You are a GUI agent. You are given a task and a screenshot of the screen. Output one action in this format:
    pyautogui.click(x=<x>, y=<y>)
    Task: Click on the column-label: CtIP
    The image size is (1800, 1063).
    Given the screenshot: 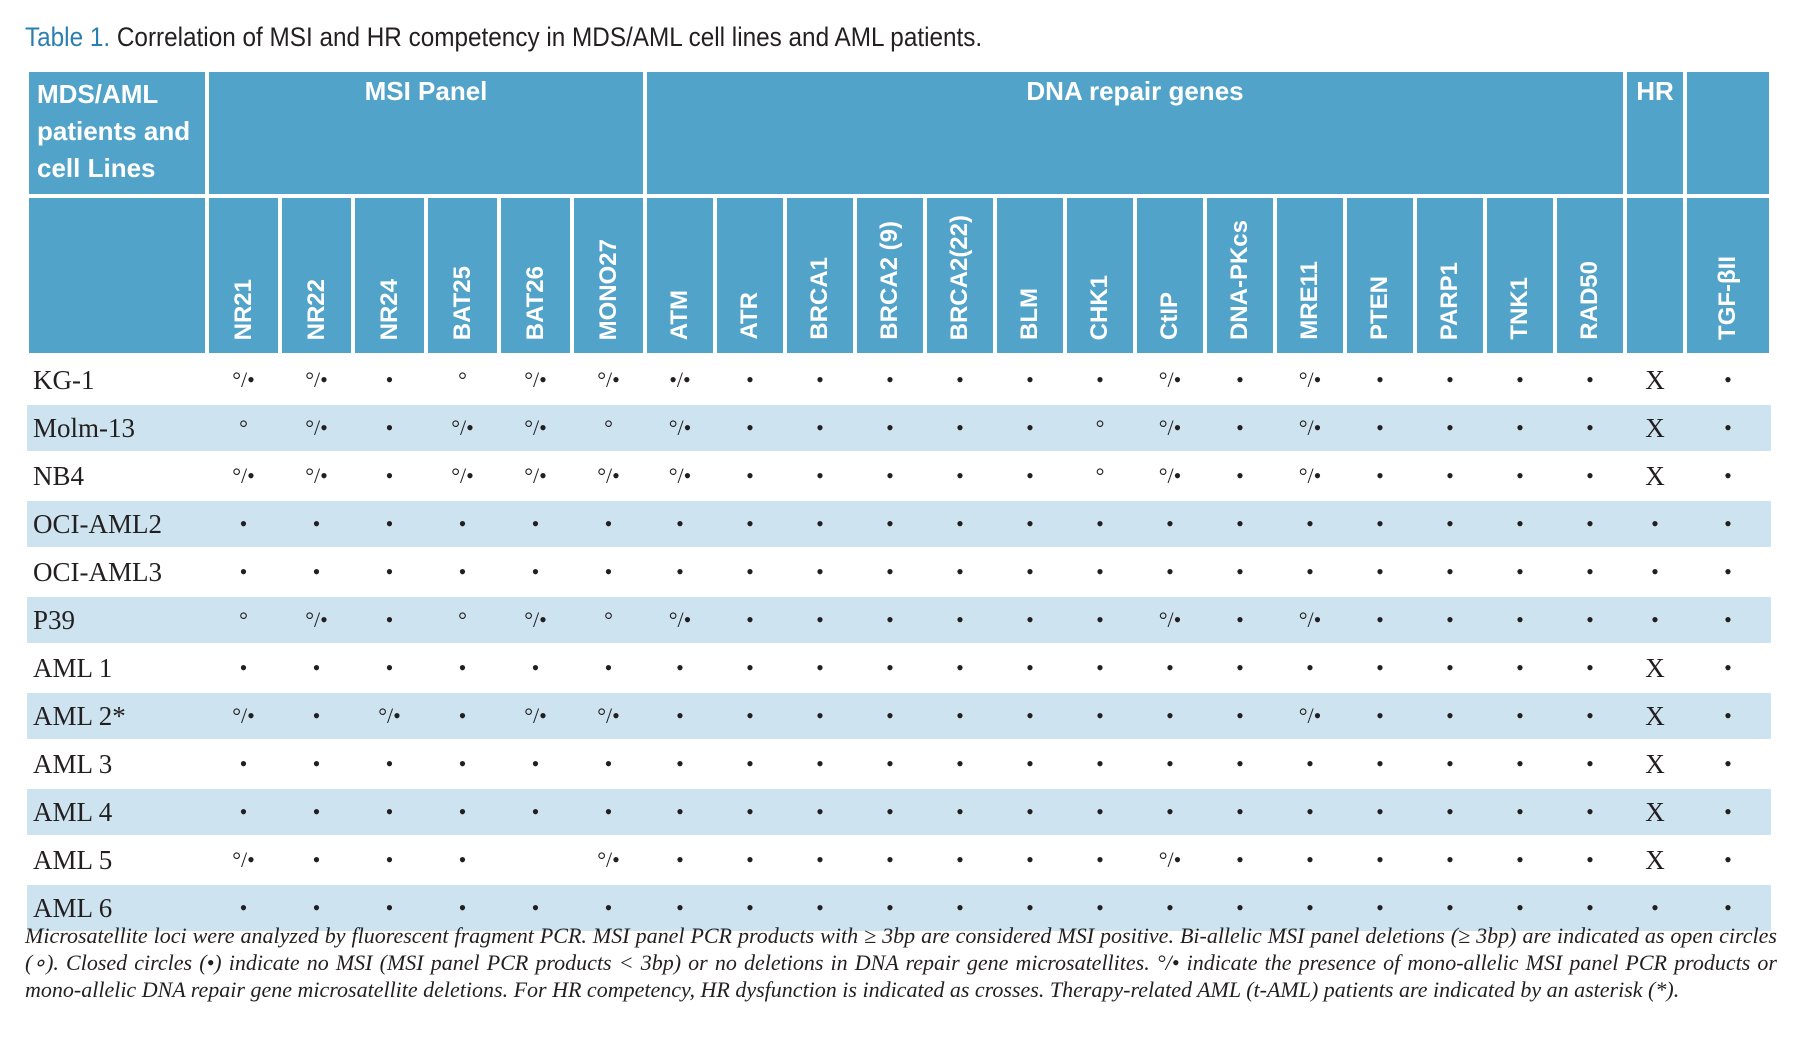 What is the action you would take?
    pyautogui.click(x=1169, y=316)
    